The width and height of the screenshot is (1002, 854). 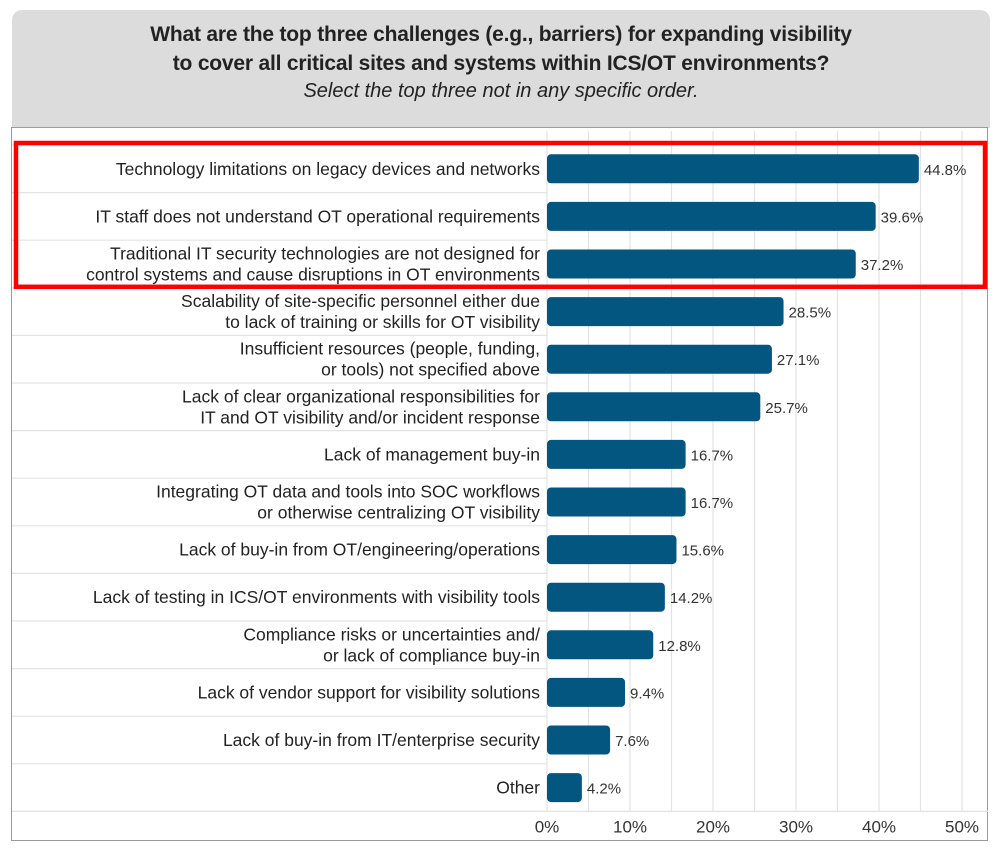 What do you see at coordinates (945, 170) in the screenshot?
I see `value-label: 44.8%` at bounding box center [945, 170].